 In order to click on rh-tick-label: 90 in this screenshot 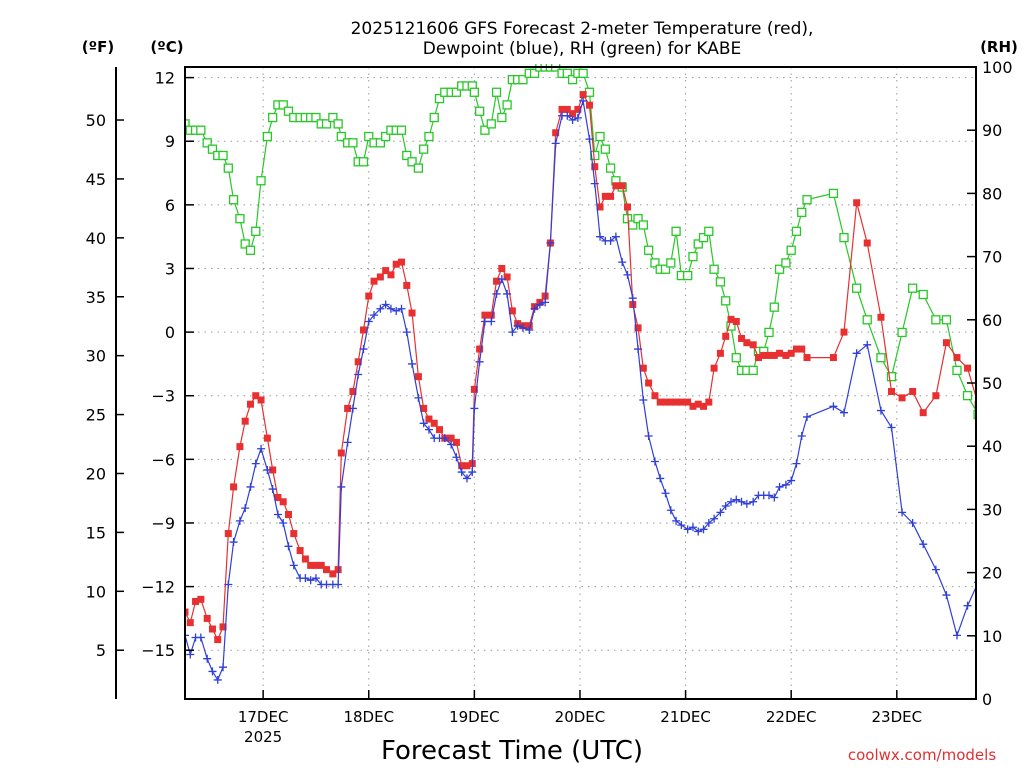, I will do `click(992, 130)`.